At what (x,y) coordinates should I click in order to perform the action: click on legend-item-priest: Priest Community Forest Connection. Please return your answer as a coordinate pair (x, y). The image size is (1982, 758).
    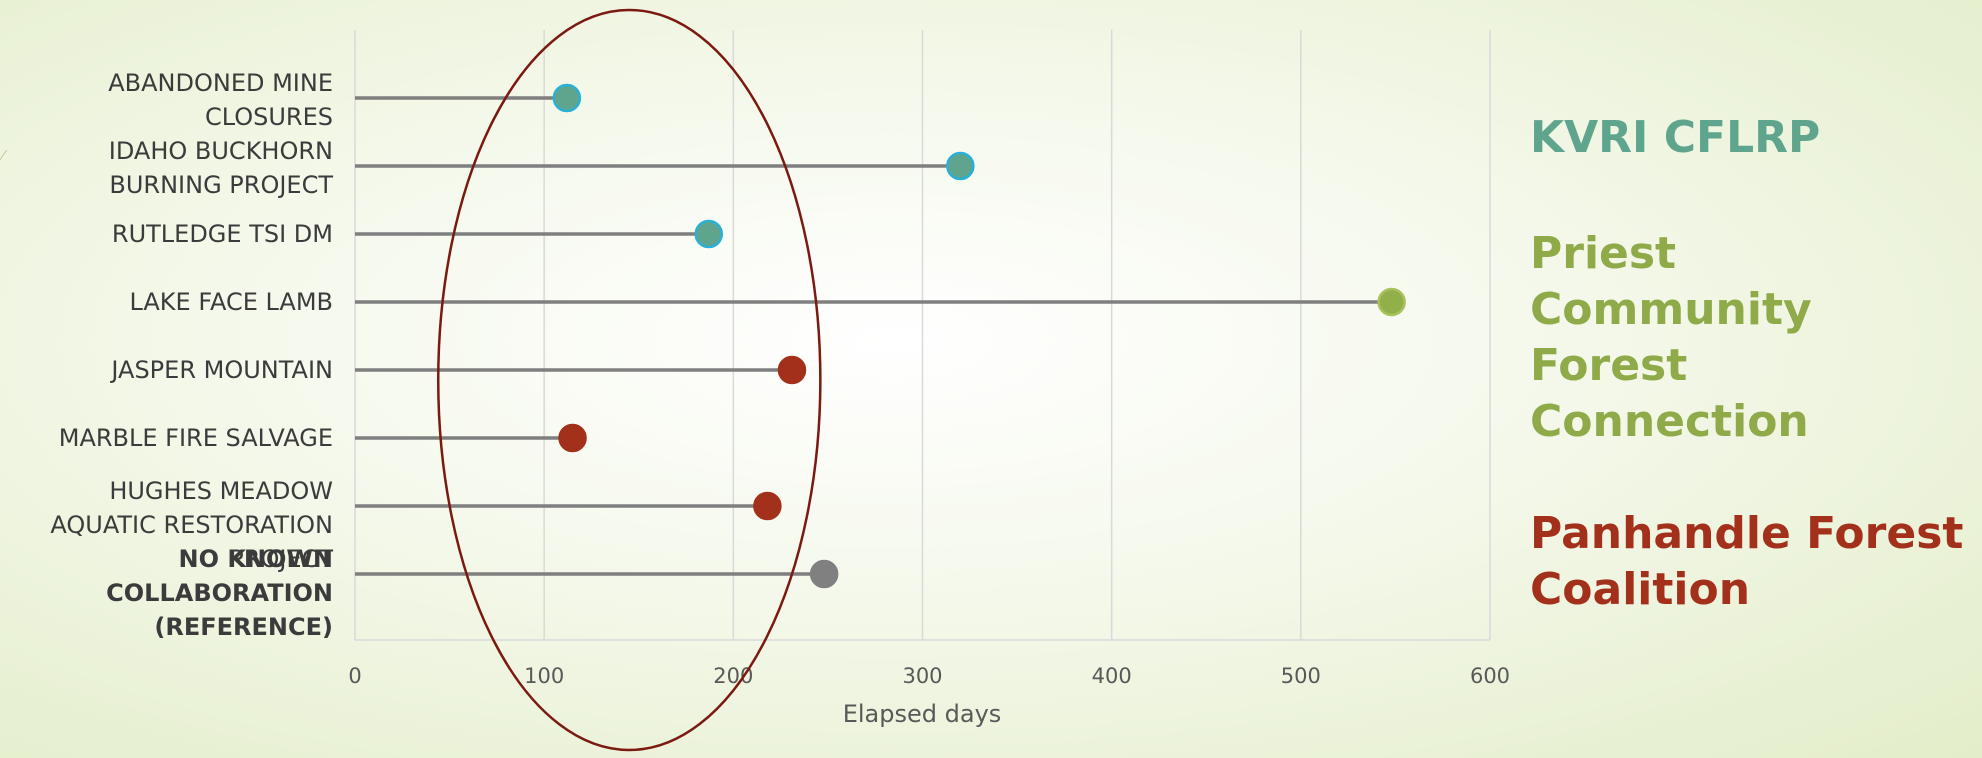
    Looking at the image, I should click on (1671, 337).